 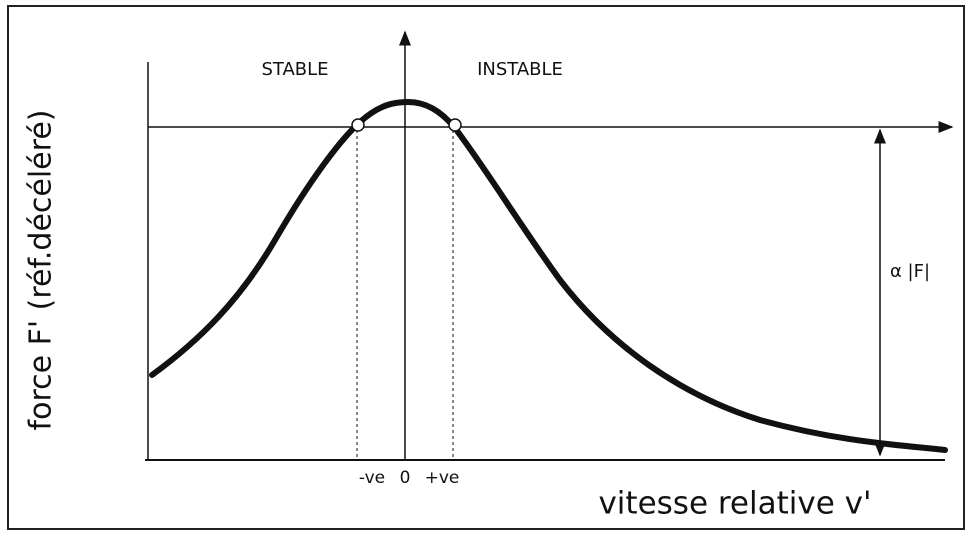 What do you see at coordinates (405, 478) in the screenshot?
I see `tick-label: 0` at bounding box center [405, 478].